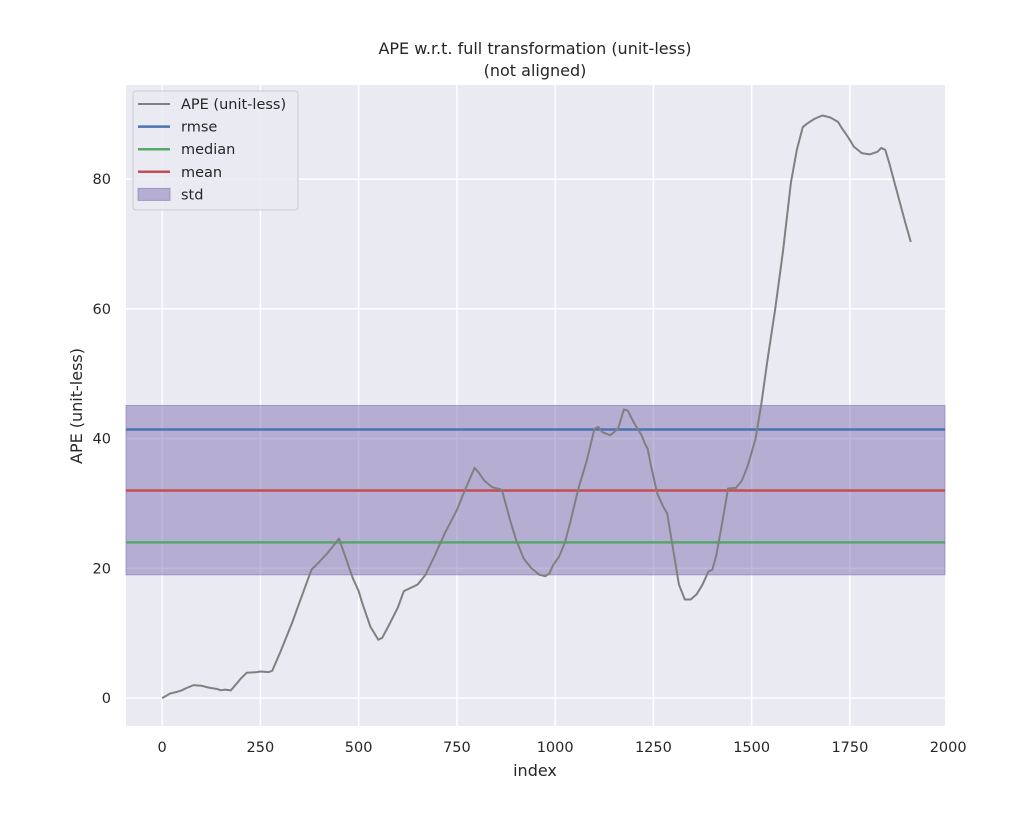 The height and width of the screenshot is (824, 1009). What do you see at coordinates (457, 748) in the screenshot?
I see `x-tick-label: 750` at bounding box center [457, 748].